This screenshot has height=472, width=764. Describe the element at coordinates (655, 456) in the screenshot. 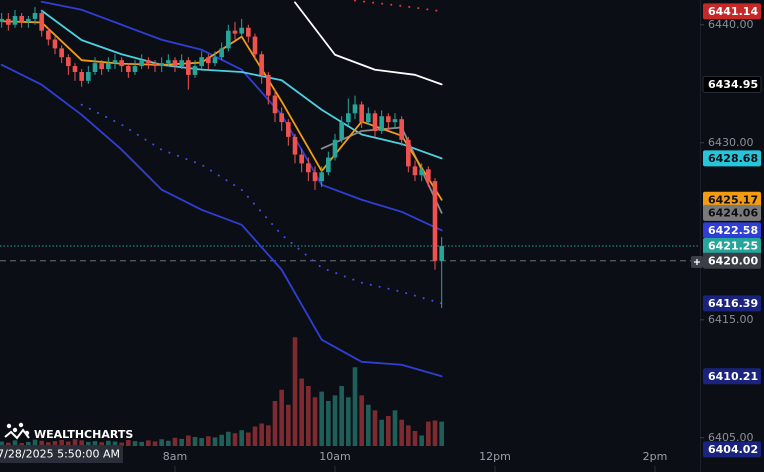

I see `x-tick-label: 2pm` at that location.